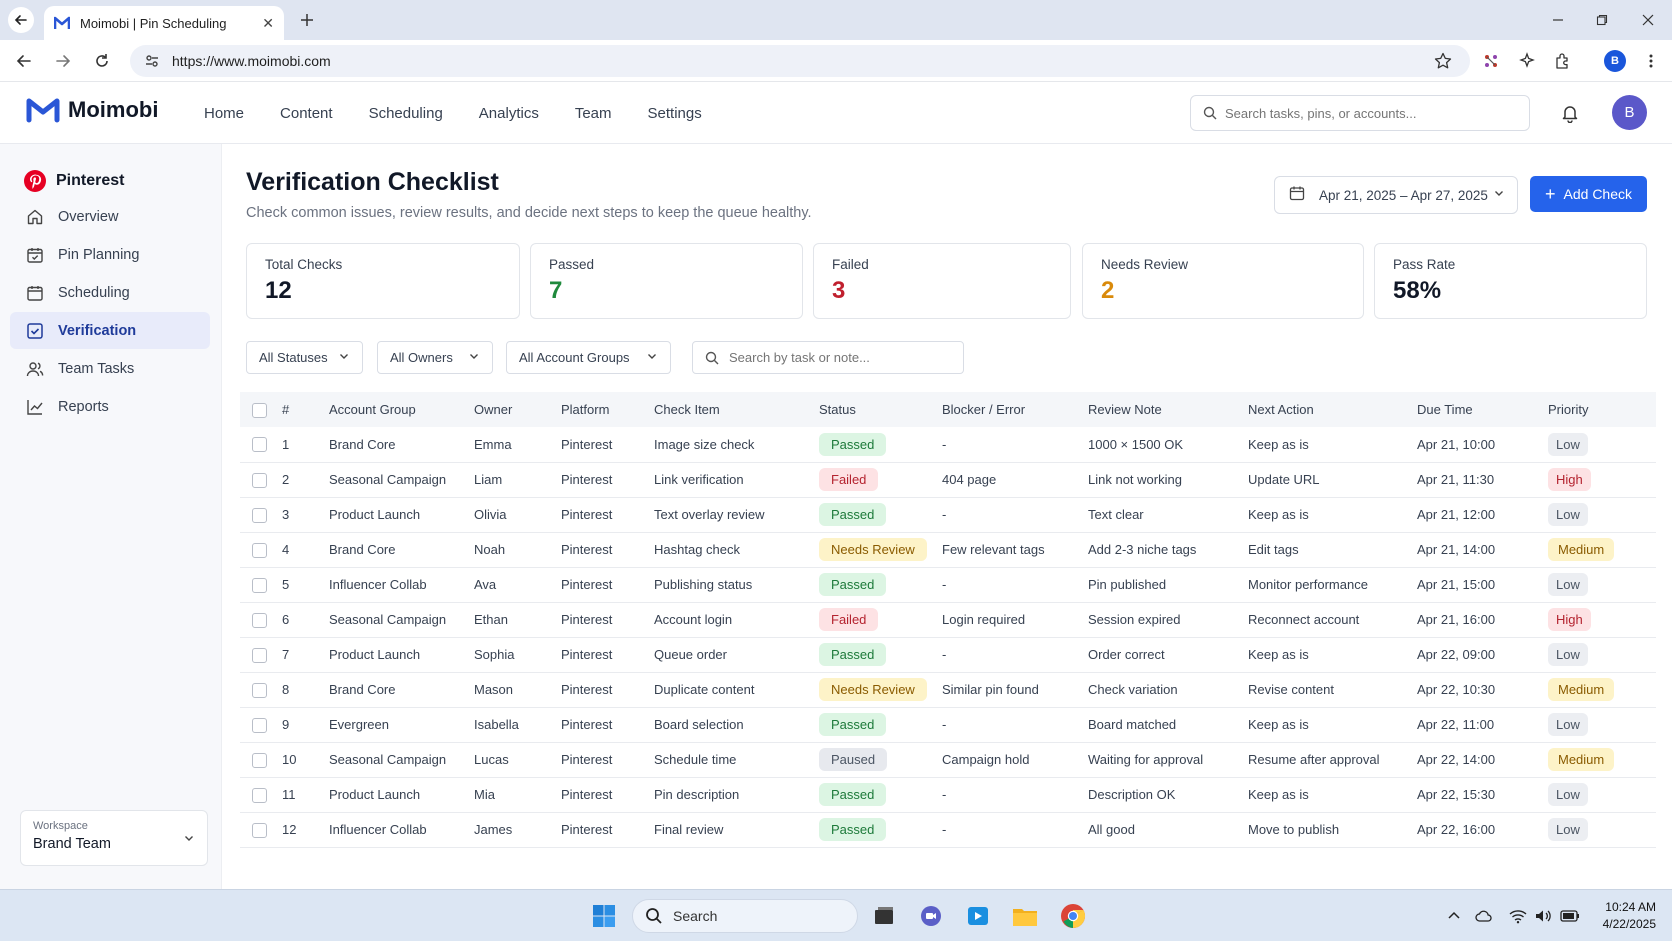 This screenshot has width=1672, height=941. What do you see at coordinates (984, 409) in the screenshot?
I see `column-header: Blocker / Error` at bounding box center [984, 409].